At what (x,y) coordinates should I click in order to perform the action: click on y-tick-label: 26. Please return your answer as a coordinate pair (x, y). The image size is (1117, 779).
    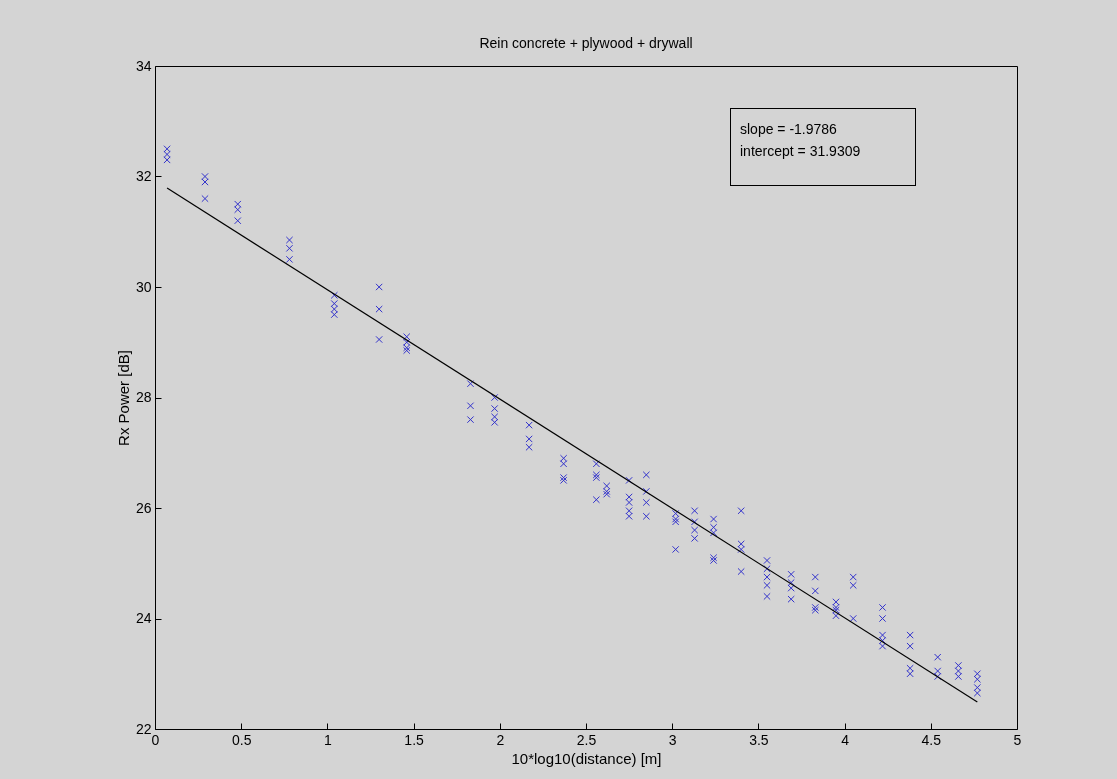
    Looking at the image, I should click on (143, 507).